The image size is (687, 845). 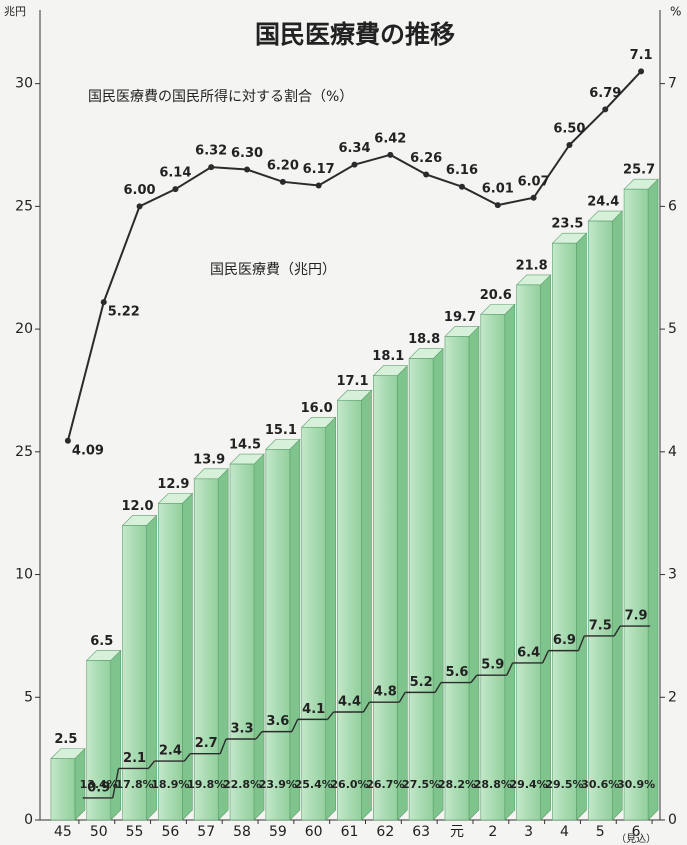 What do you see at coordinates (245, 445) in the screenshot?
I see `bar-value-label: 14.5` at bounding box center [245, 445].